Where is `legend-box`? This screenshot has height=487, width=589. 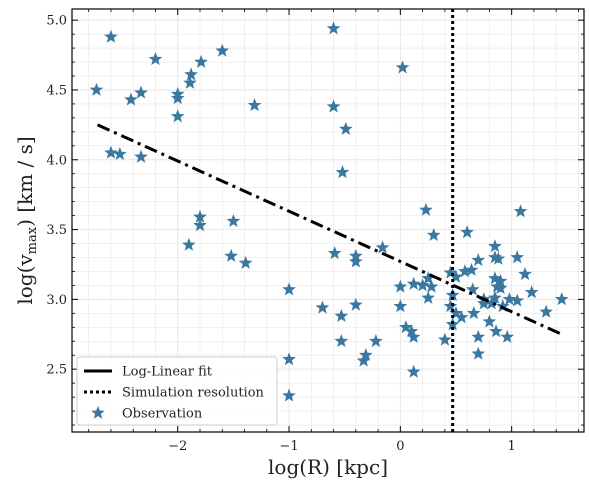 legend-box is located at coordinates (177, 391).